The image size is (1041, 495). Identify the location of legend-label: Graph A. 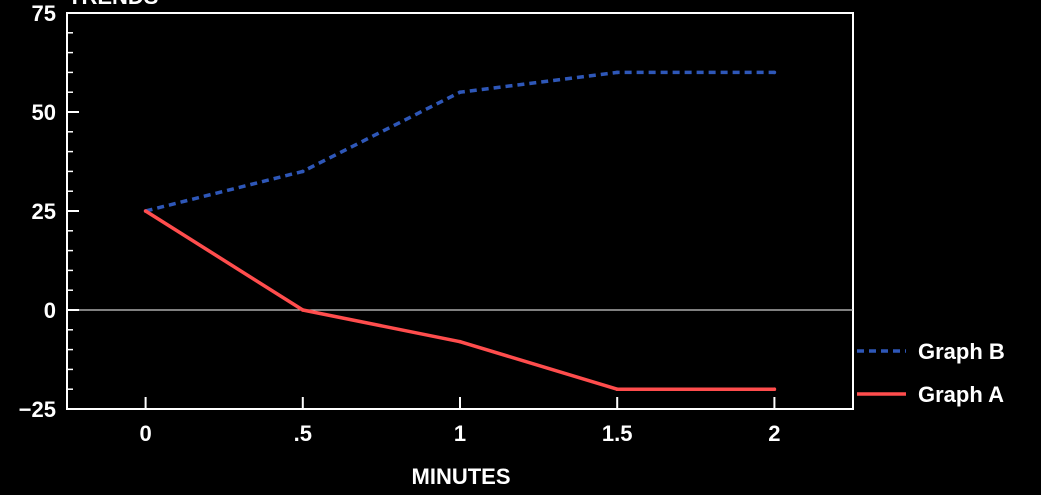
(961, 394).